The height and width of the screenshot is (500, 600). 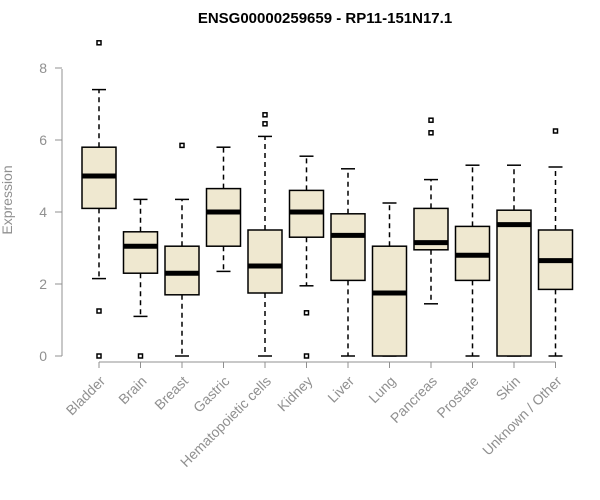 What do you see at coordinates (43, 140) in the screenshot?
I see `y-tick-label: 6` at bounding box center [43, 140].